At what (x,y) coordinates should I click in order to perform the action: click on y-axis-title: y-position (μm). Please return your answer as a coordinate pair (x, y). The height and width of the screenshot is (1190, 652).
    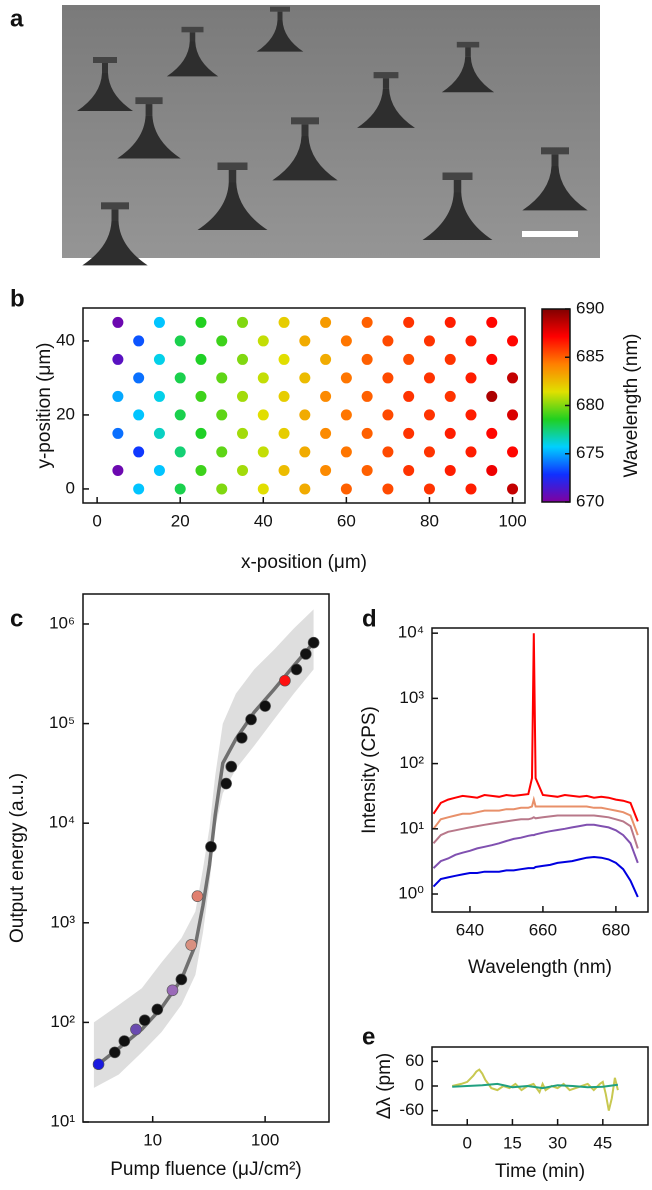
    Looking at the image, I should click on (44, 405).